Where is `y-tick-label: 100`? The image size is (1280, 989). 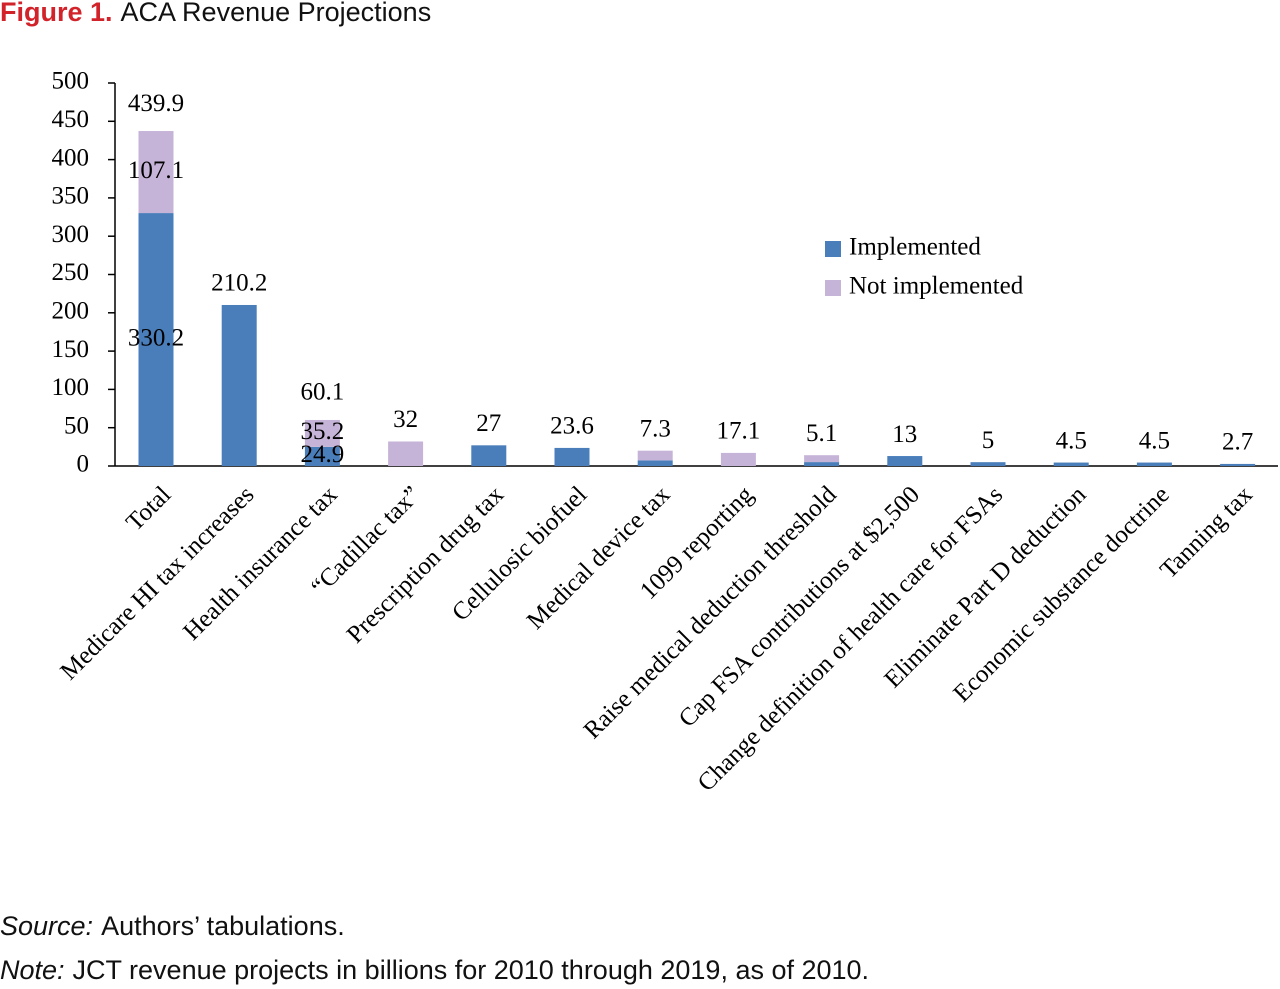
y-tick-label: 100 is located at coordinates (71, 387).